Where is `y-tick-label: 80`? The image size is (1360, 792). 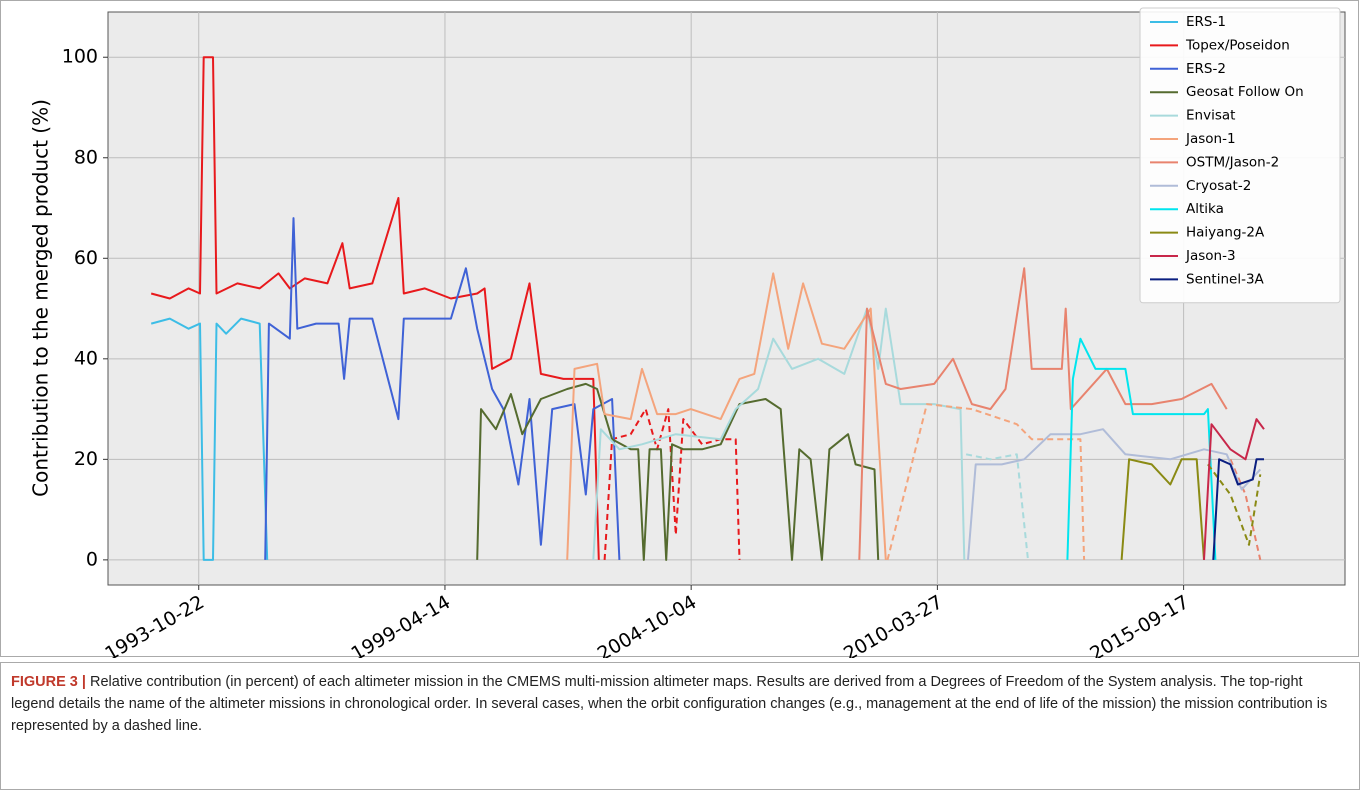
y-tick-label: 80 is located at coordinates (86, 157).